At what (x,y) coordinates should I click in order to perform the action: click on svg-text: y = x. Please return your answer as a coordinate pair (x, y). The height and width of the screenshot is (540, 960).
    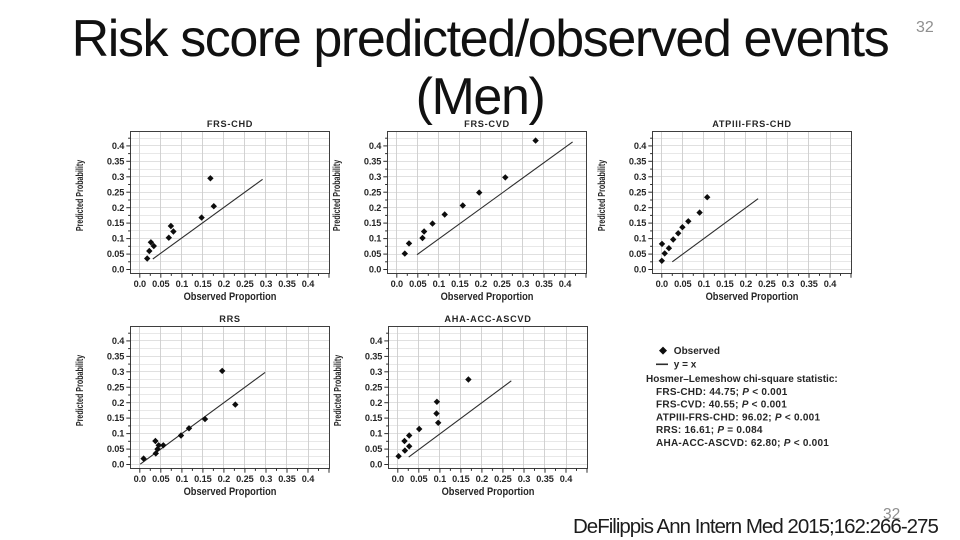
    Looking at the image, I should click on (685, 365).